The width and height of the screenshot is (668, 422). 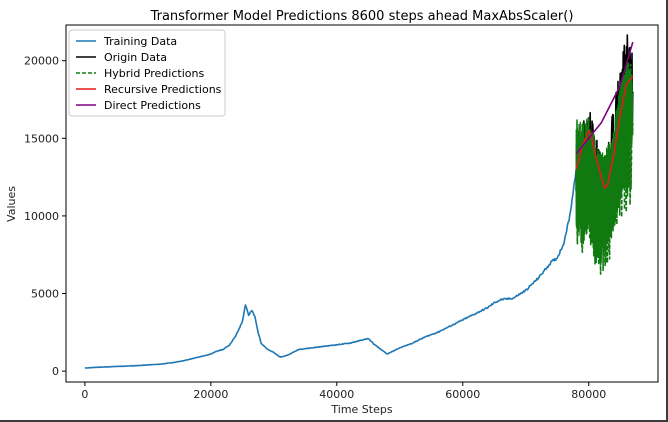 What do you see at coordinates (41, 61) in the screenshot?
I see `y-tick-label: 20000` at bounding box center [41, 61].